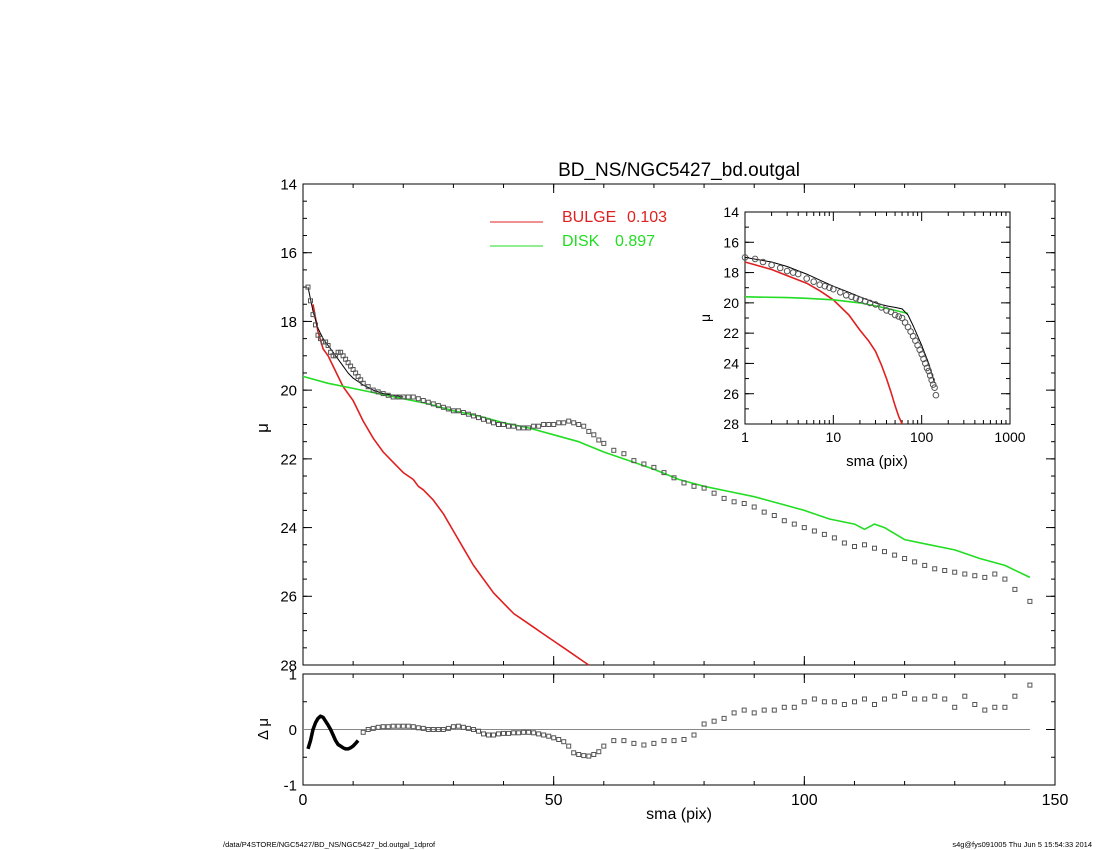  What do you see at coordinates (669, 720) in the screenshot?
I see `residual-series-group` at bounding box center [669, 720].